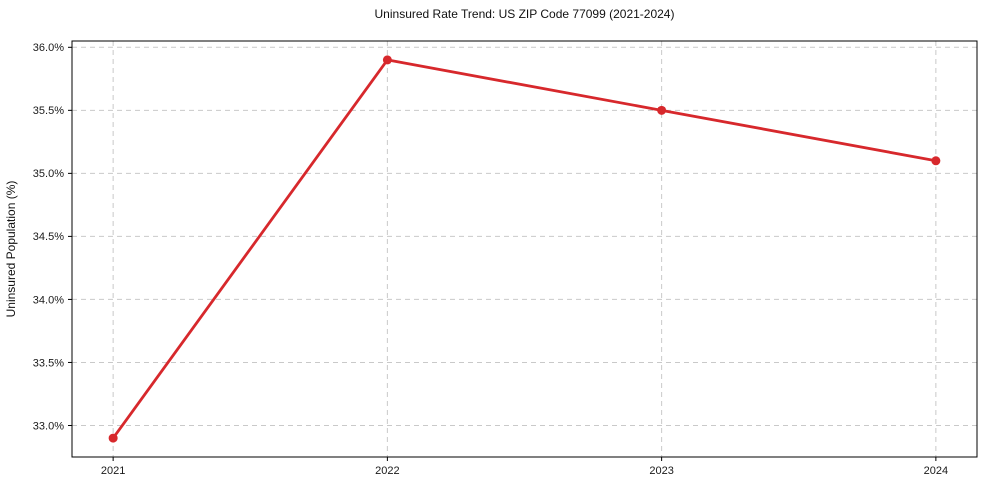 The image size is (989, 490). I want to click on y-tick-label: 35.0%, so click(48, 174).